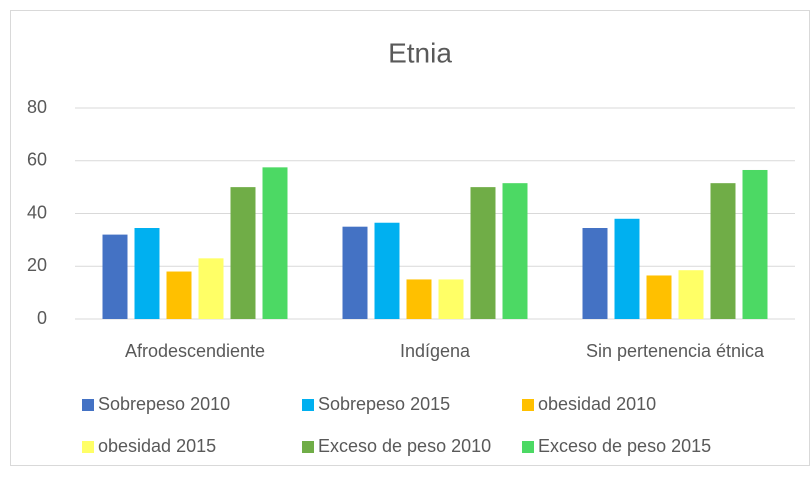  What do you see at coordinates (597, 404) in the screenshot?
I see `legend-label: obesidad 2010` at bounding box center [597, 404].